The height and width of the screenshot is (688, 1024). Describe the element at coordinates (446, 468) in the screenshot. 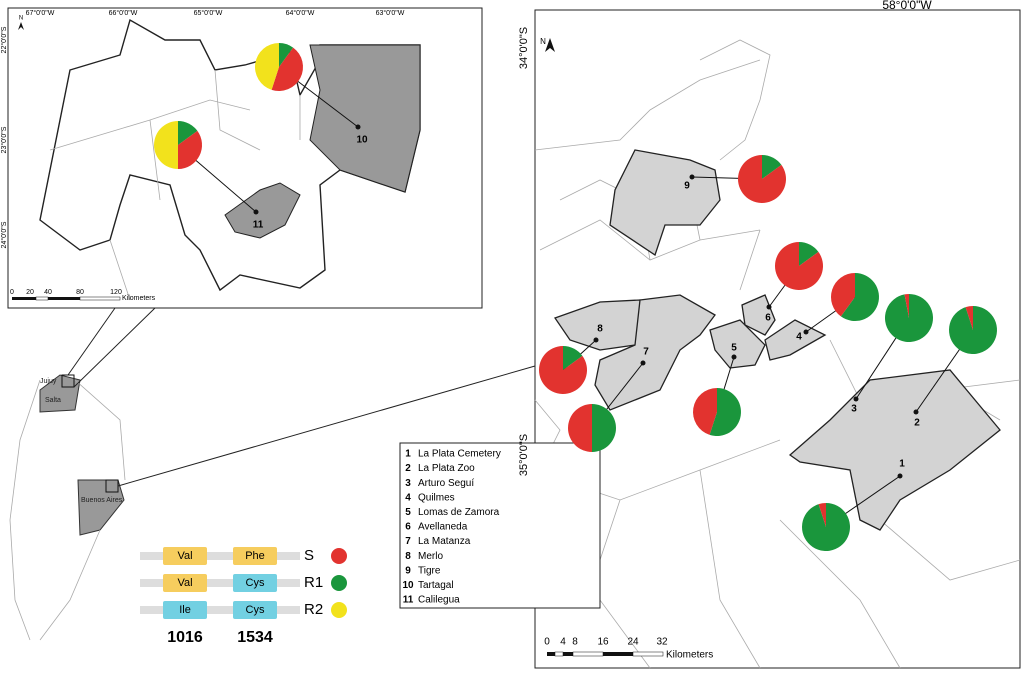

I see `legend-name: La Plata Zoo` at that location.